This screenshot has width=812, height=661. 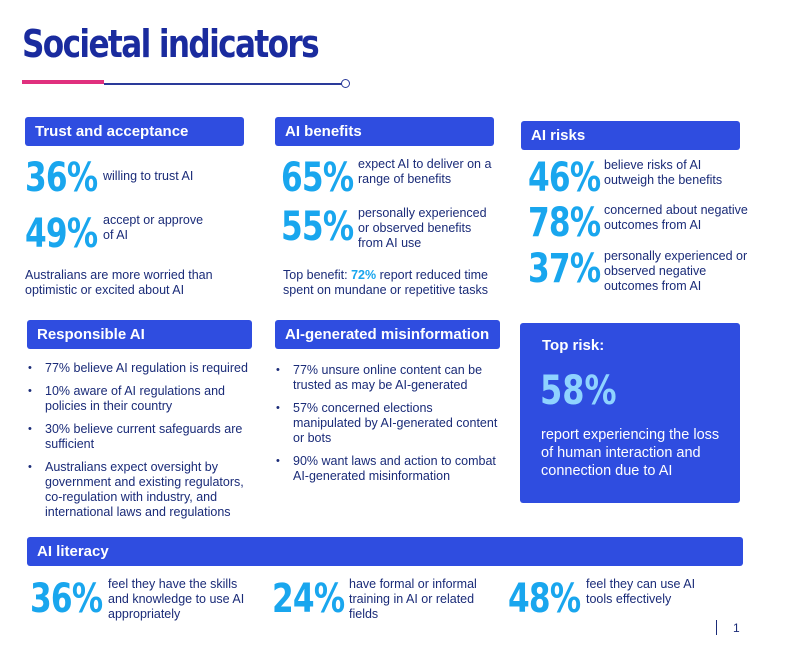 What do you see at coordinates (345, 83) in the screenshot?
I see `title-underline-dot` at bounding box center [345, 83].